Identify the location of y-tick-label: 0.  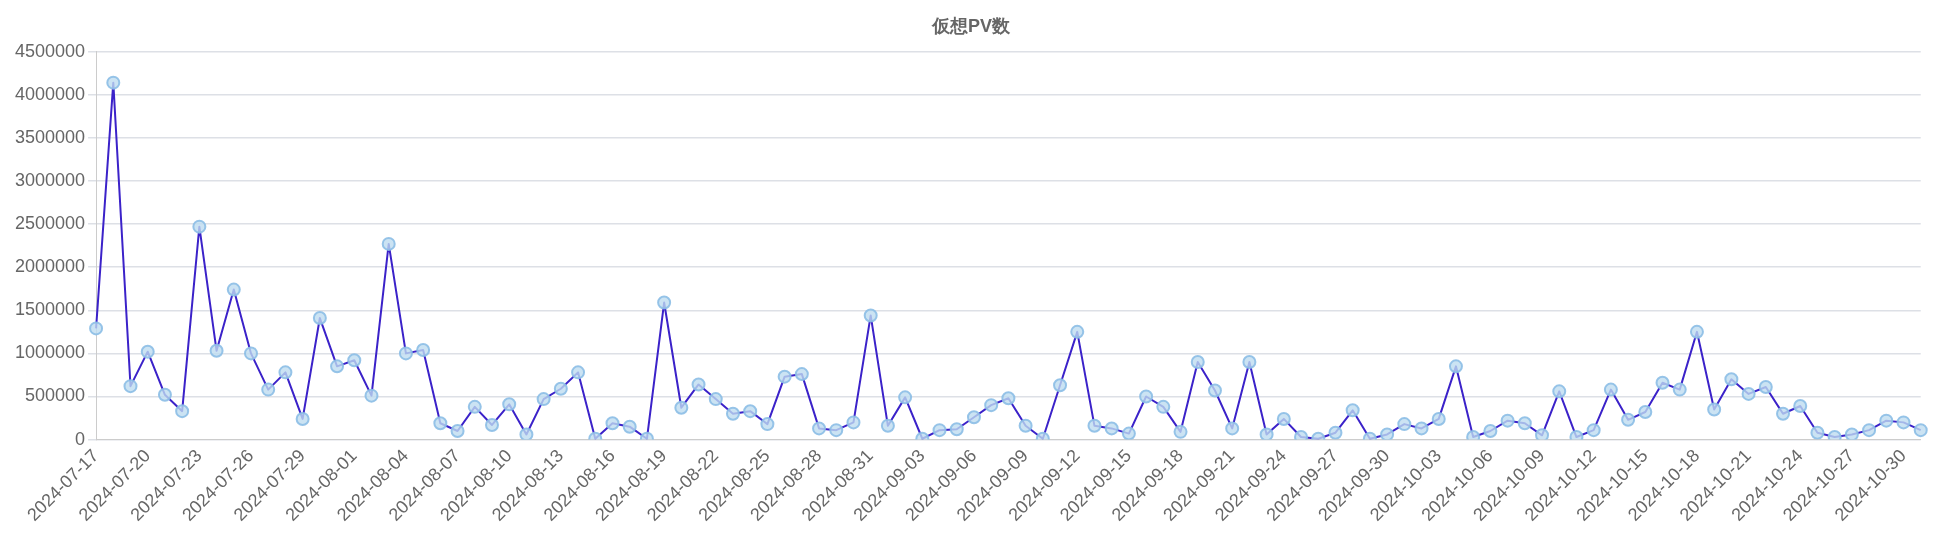
(80, 438).